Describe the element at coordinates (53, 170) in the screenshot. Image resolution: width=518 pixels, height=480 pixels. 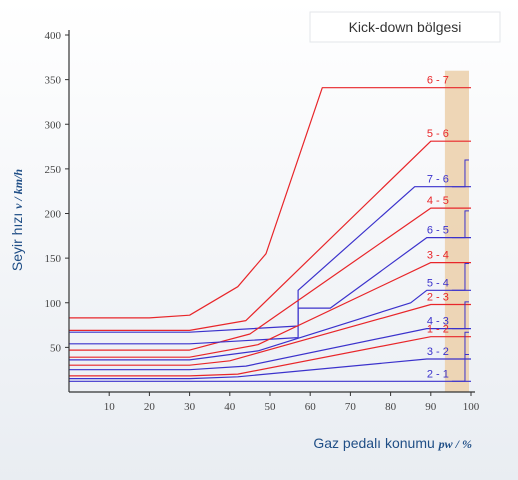
I see `y-tick-label: 250` at that location.